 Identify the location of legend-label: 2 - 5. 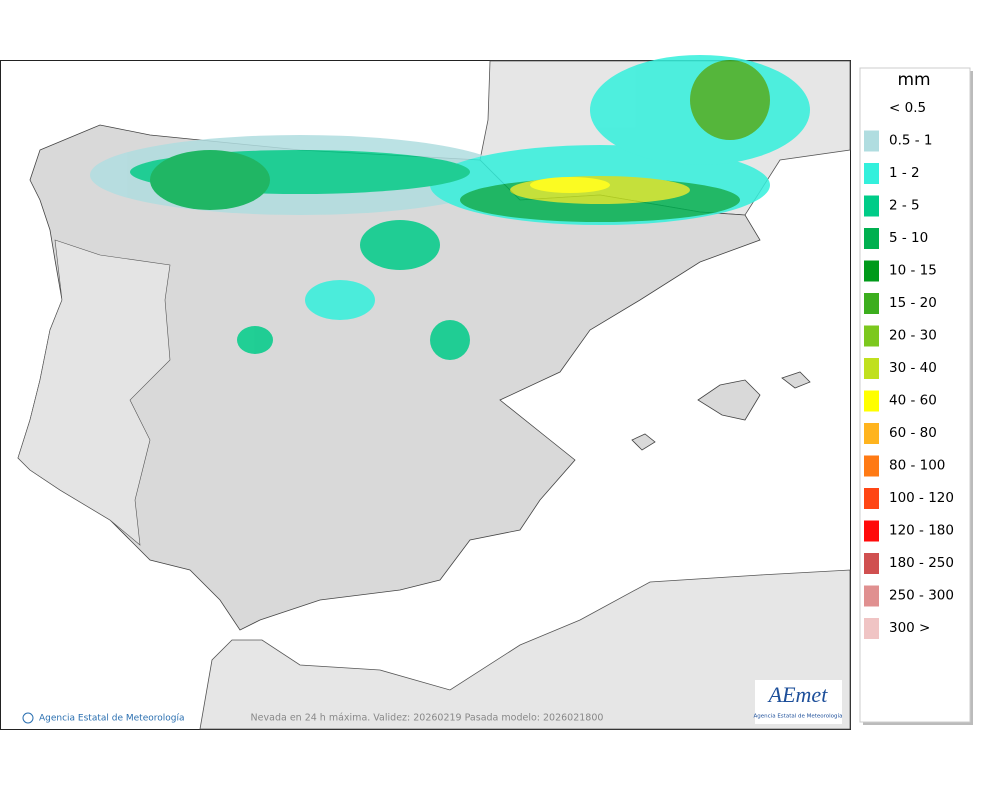
(904, 206).